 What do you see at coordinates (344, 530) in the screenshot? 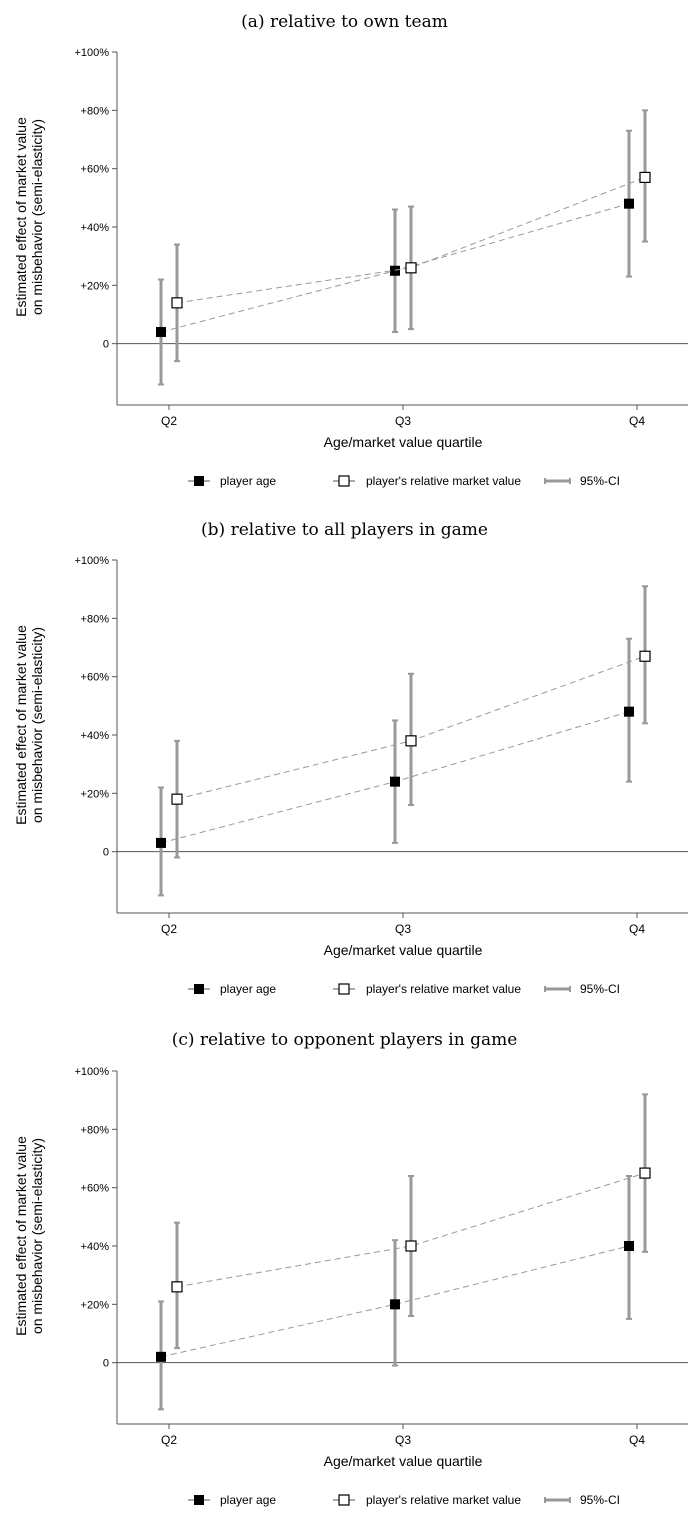
I see `chart-title: (b) relative to all players in game` at bounding box center [344, 530].